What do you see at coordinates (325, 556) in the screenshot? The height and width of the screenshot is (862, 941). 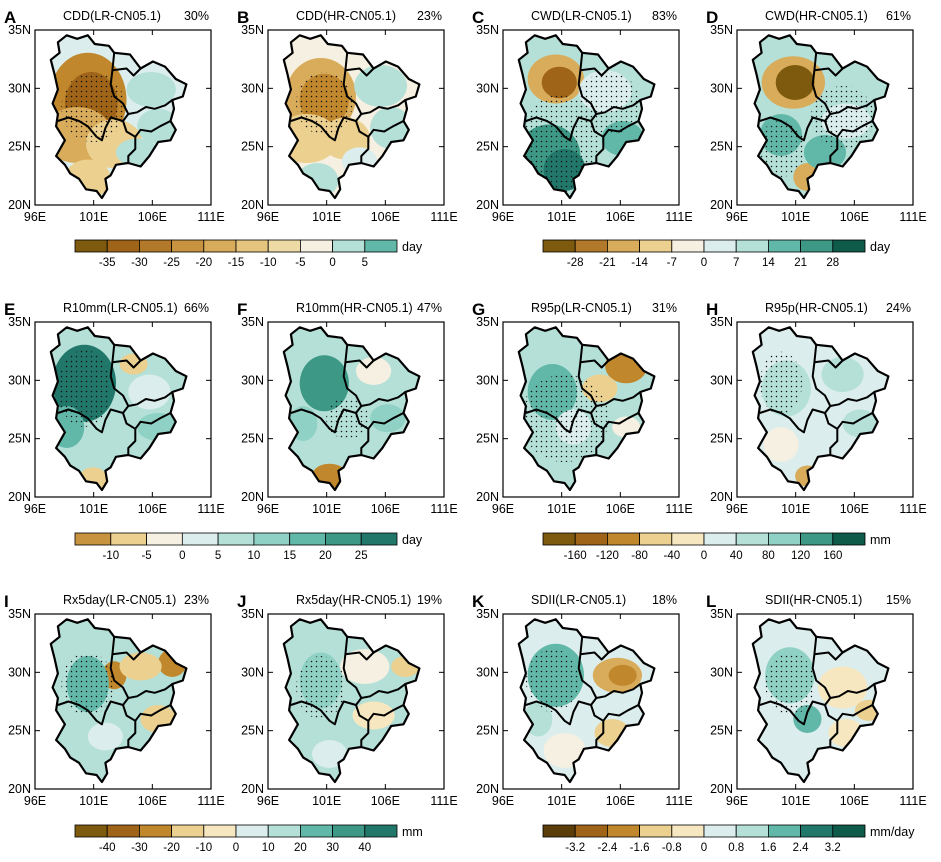 I see `colorbar-tick-label: 20` at bounding box center [325, 556].